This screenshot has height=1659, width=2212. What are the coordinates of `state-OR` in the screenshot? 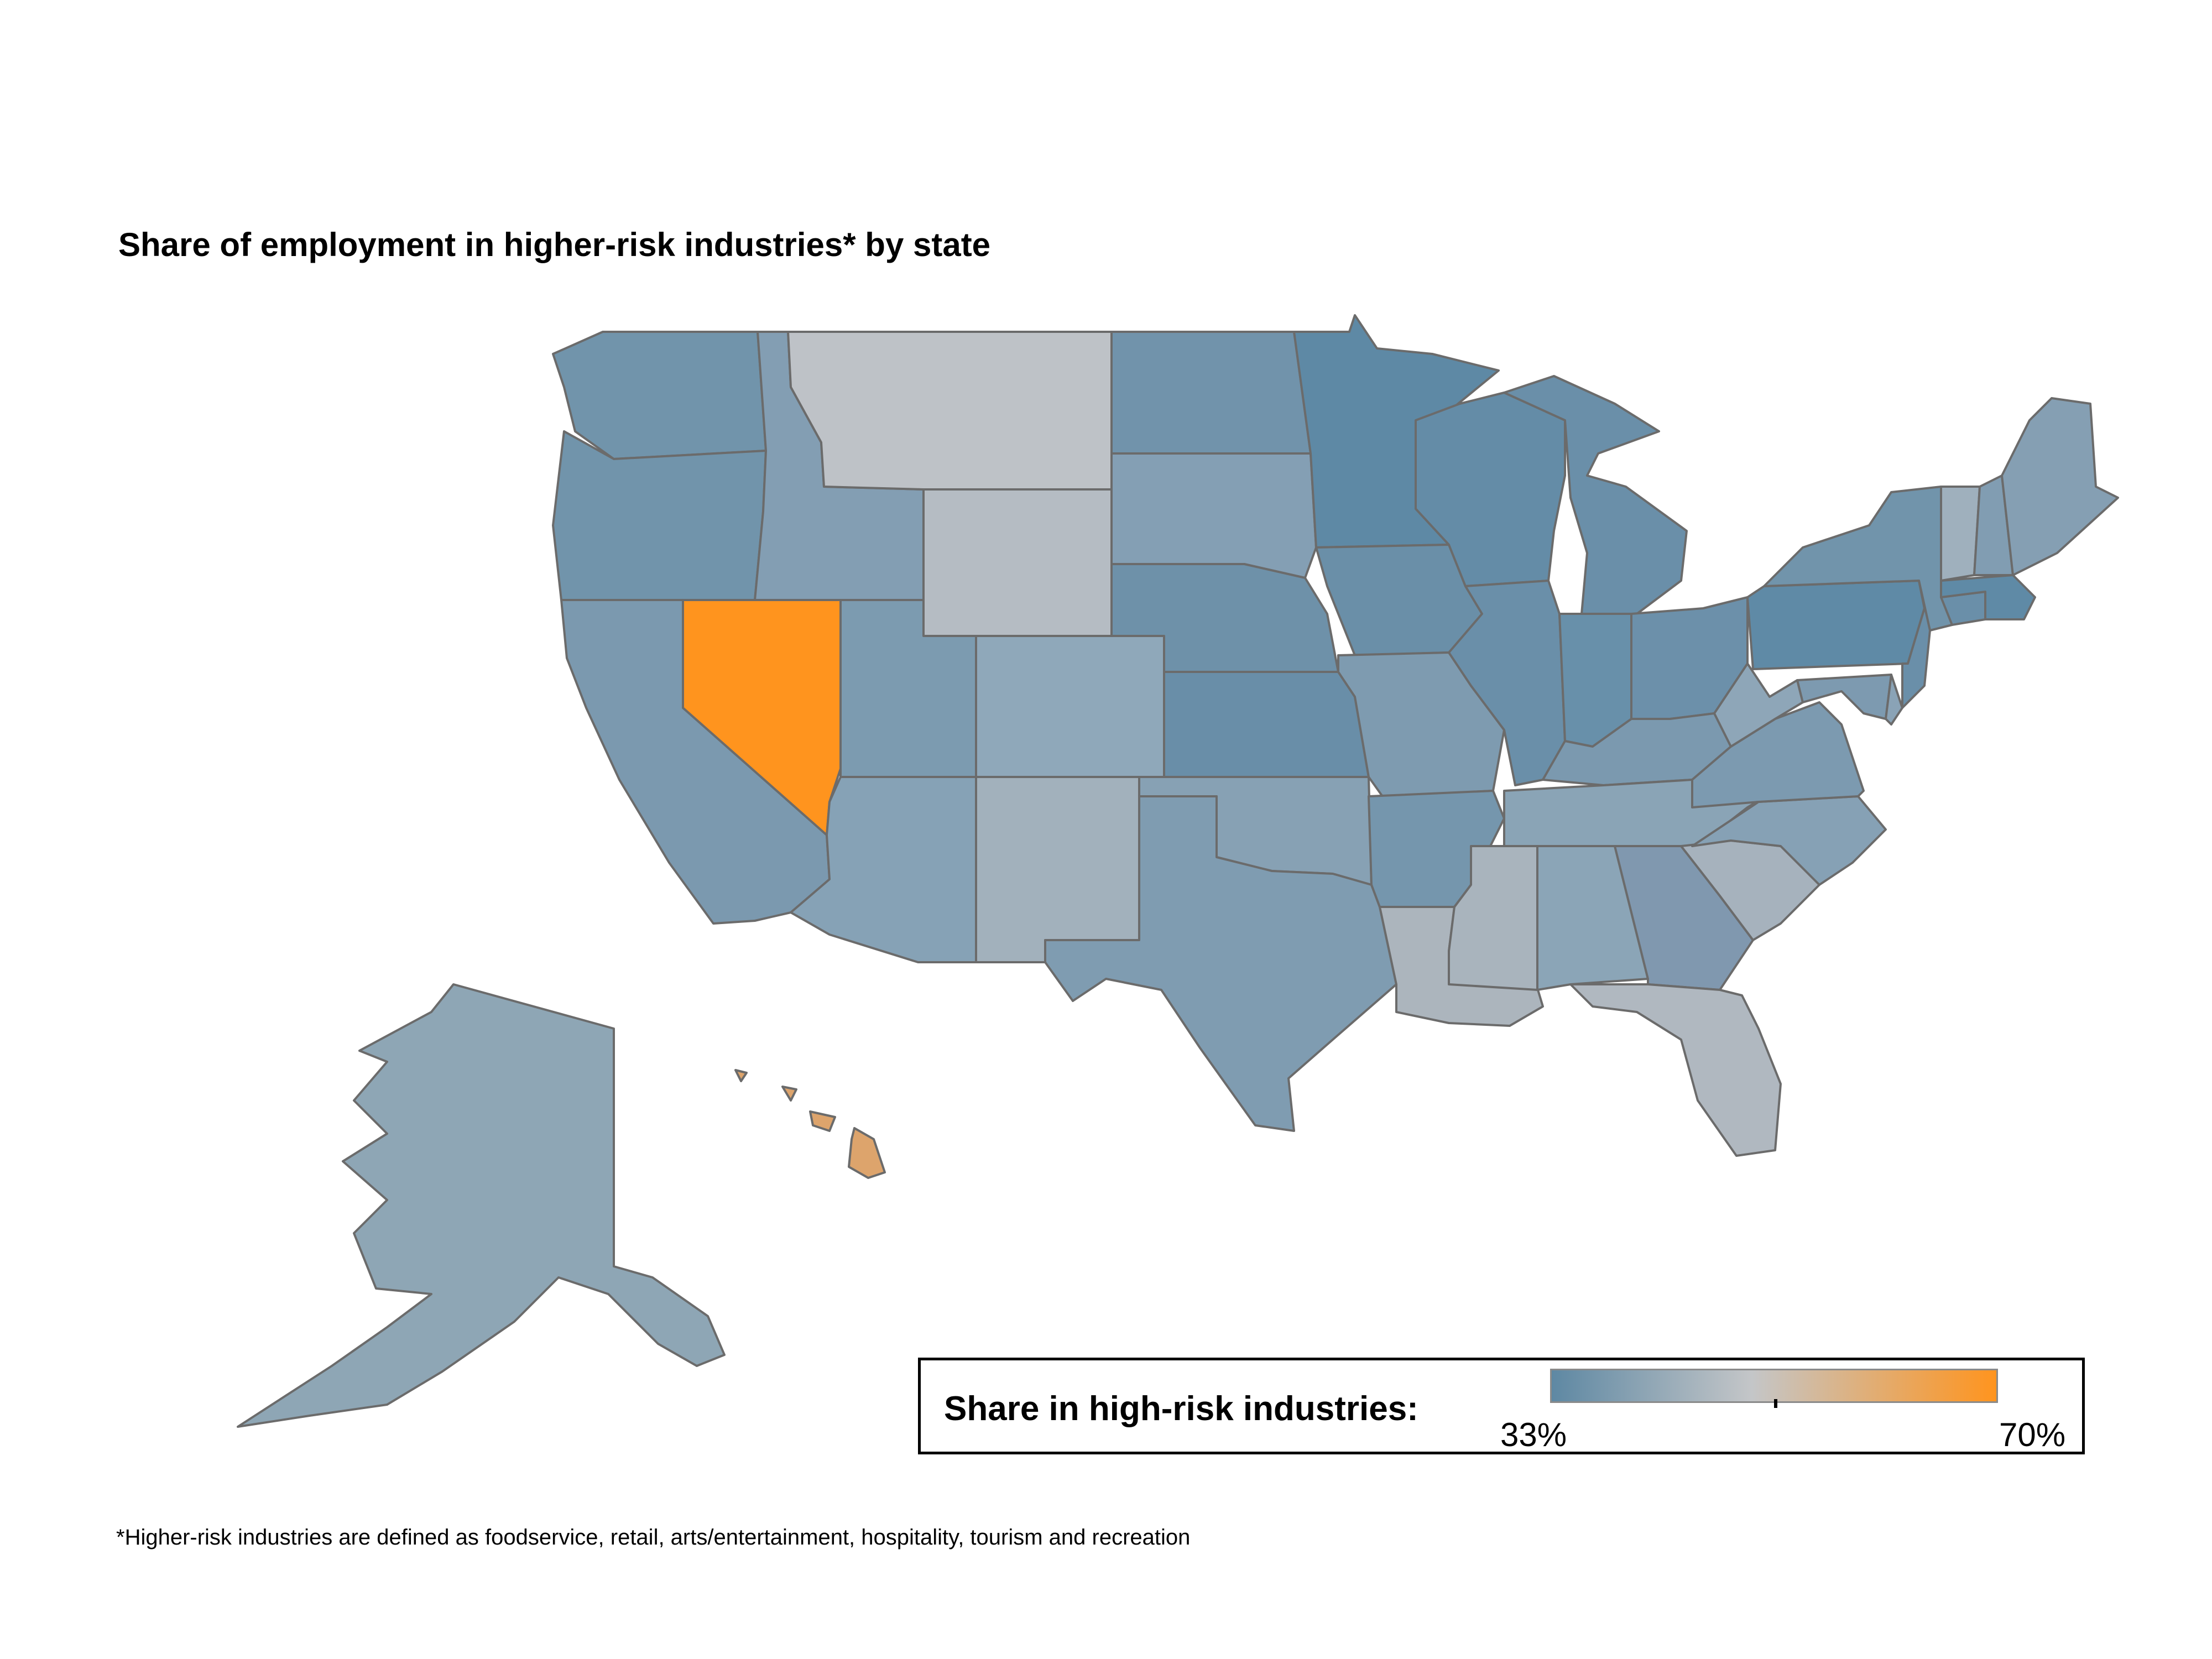 It's located at (660, 515).